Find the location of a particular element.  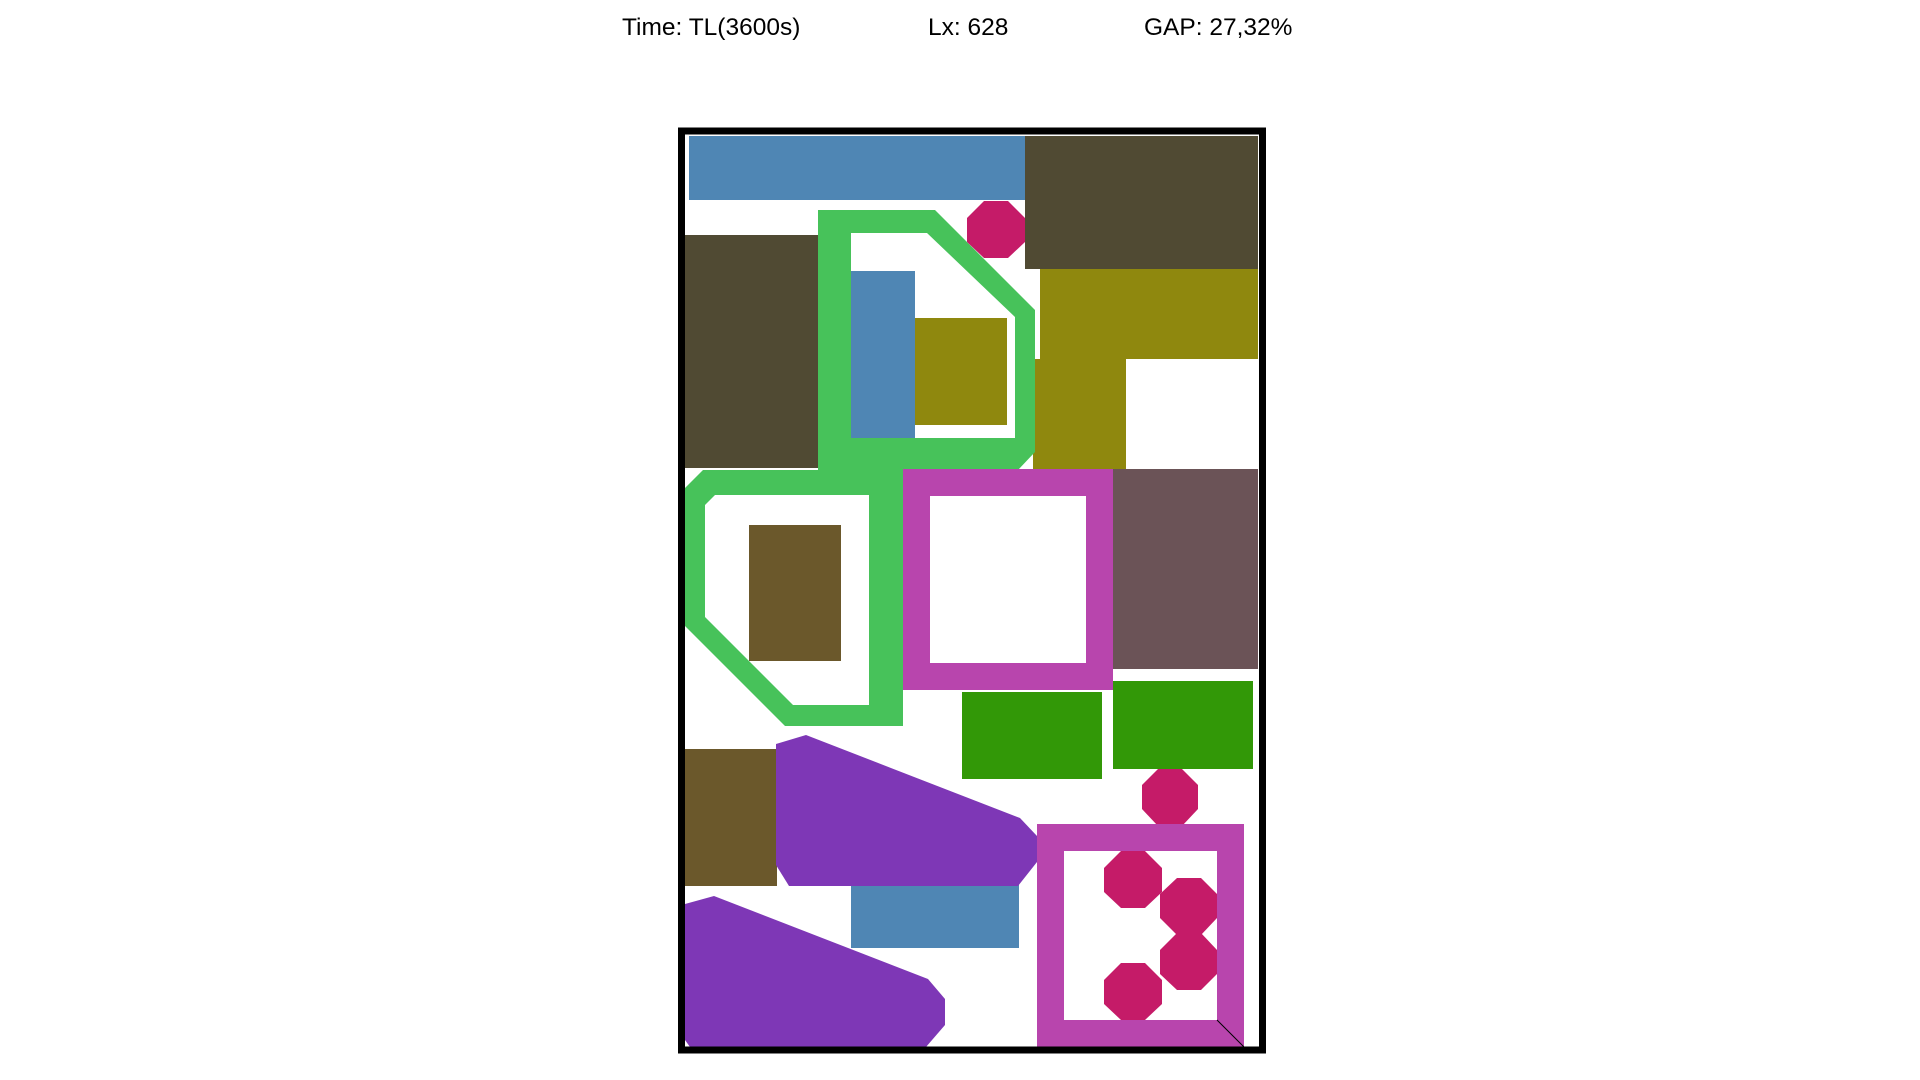

piece-green-rect-left is located at coordinates (1032, 735).